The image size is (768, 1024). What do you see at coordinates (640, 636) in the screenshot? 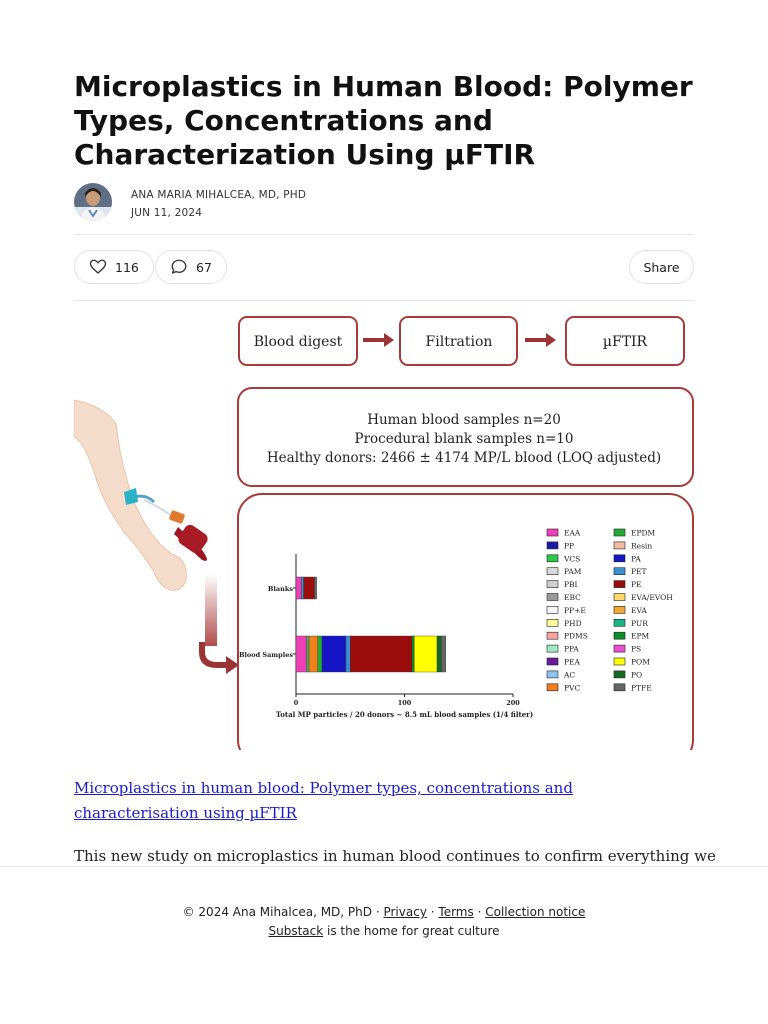
I see `legend-label: EPM` at bounding box center [640, 636].